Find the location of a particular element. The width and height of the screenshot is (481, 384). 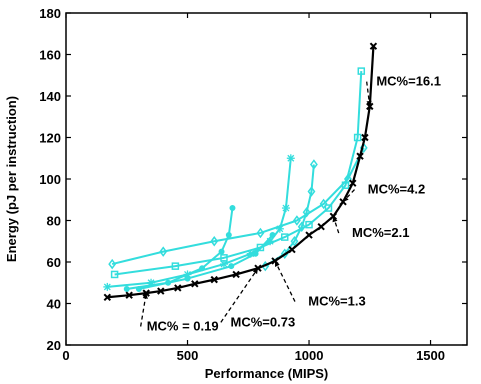

y-tick-label: 160 is located at coordinates (50, 55).